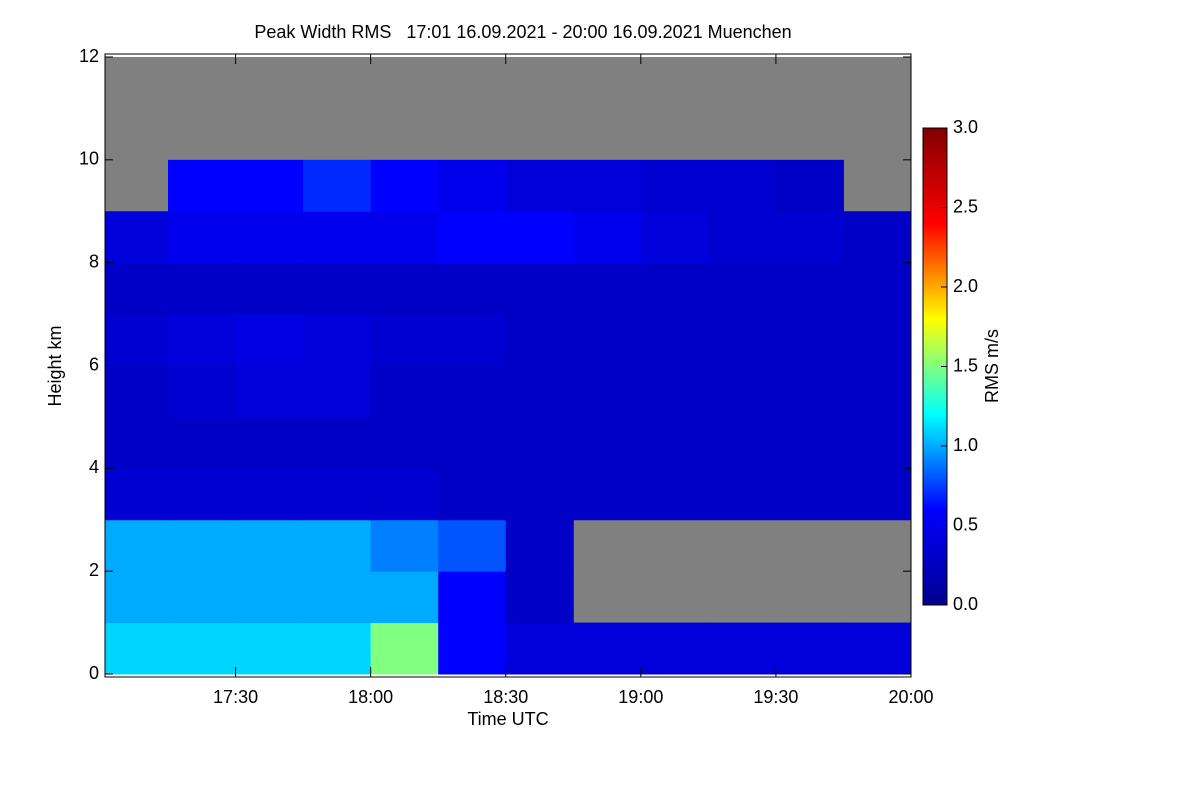 The width and height of the screenshot is (1200, 800). What do you see at coordinates (55, 365) in the screenshot?
I see `y-axis-label: Height km` at bounding box center [55, 365].